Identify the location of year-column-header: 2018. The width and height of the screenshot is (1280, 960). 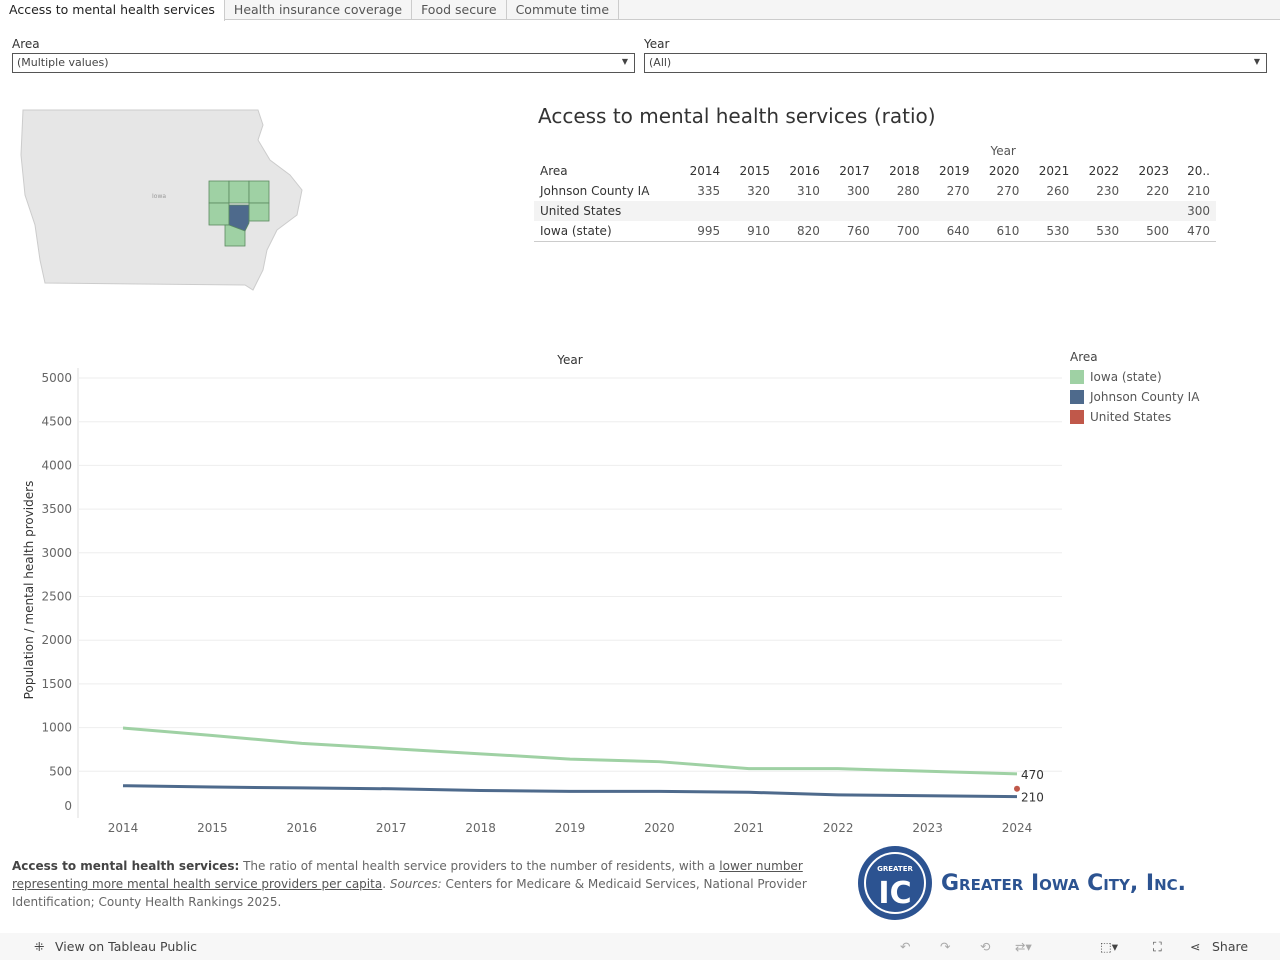
(904, 171).